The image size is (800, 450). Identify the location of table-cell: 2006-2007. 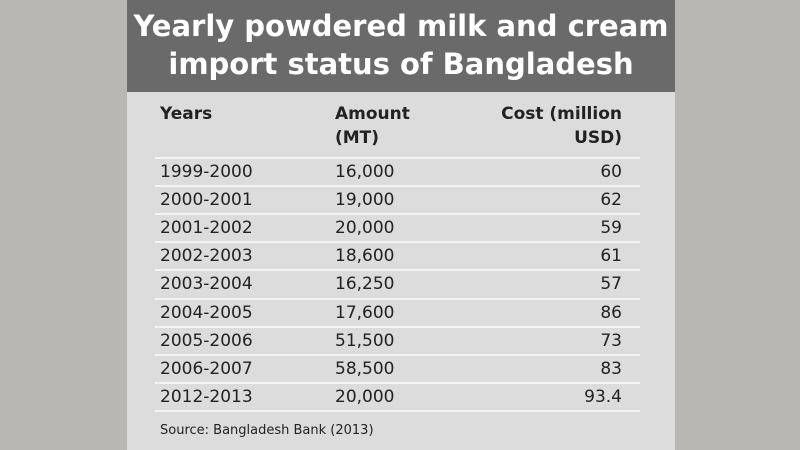
(206, 368).